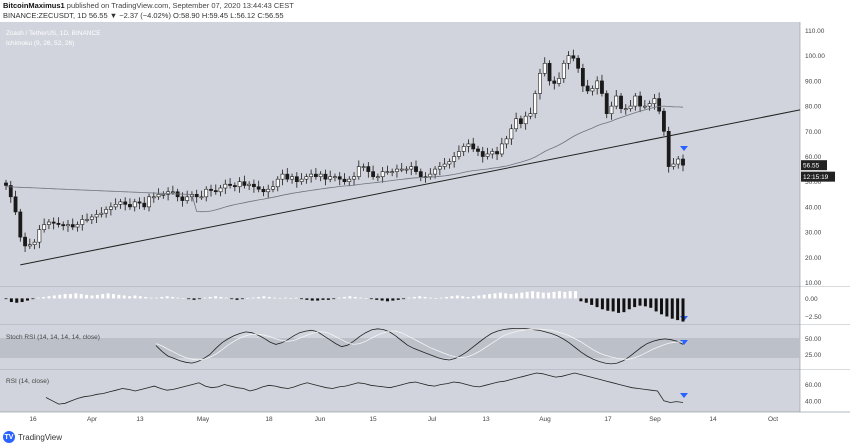 This screenshot has width=850, height=446. What do you see at coordinates (813, 132) in the screenshot?
I see `price-tick-label: 70.00` at bounding box center [813, 132].